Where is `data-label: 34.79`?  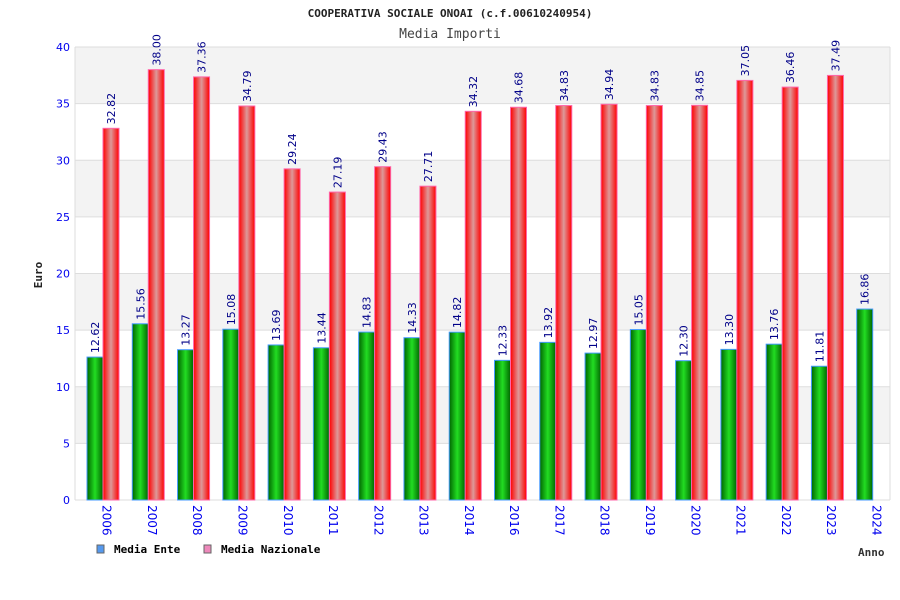
data-label: 34.79 is located at coordinates (247, 87).